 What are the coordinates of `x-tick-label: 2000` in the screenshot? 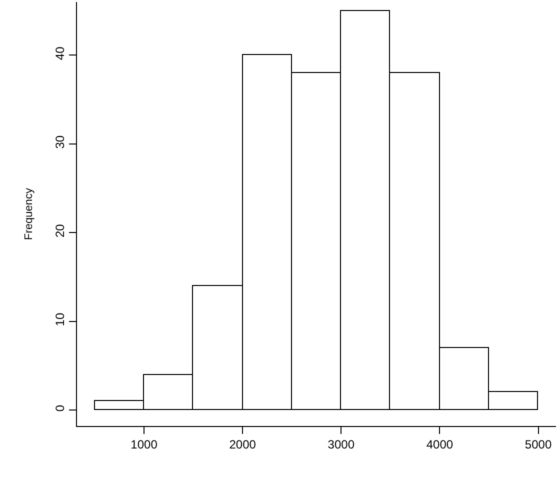 It's located at (242, 444).